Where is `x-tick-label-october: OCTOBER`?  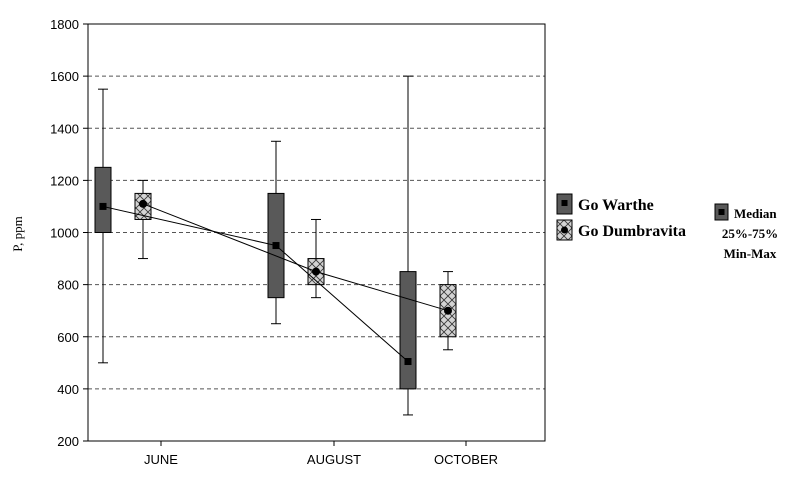 x-tick-label-october: OCTOBER is located at coordinates (466, 459).